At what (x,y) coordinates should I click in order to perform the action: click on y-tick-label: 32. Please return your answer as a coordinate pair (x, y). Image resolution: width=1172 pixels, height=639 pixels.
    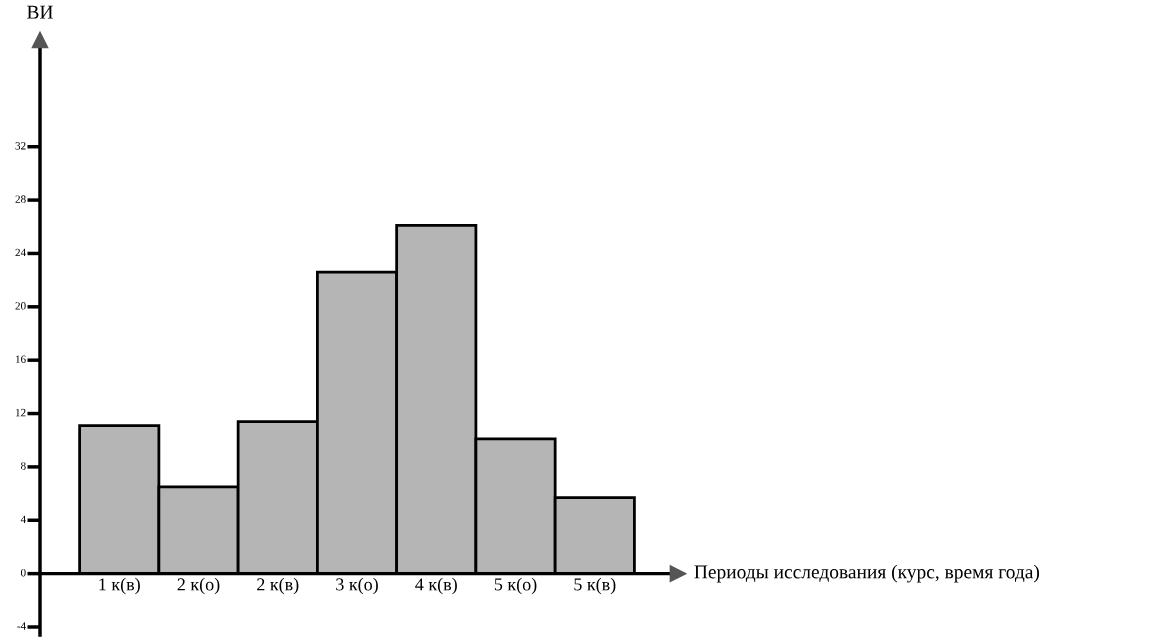
    Looking at the image, I should click on (20, 146).